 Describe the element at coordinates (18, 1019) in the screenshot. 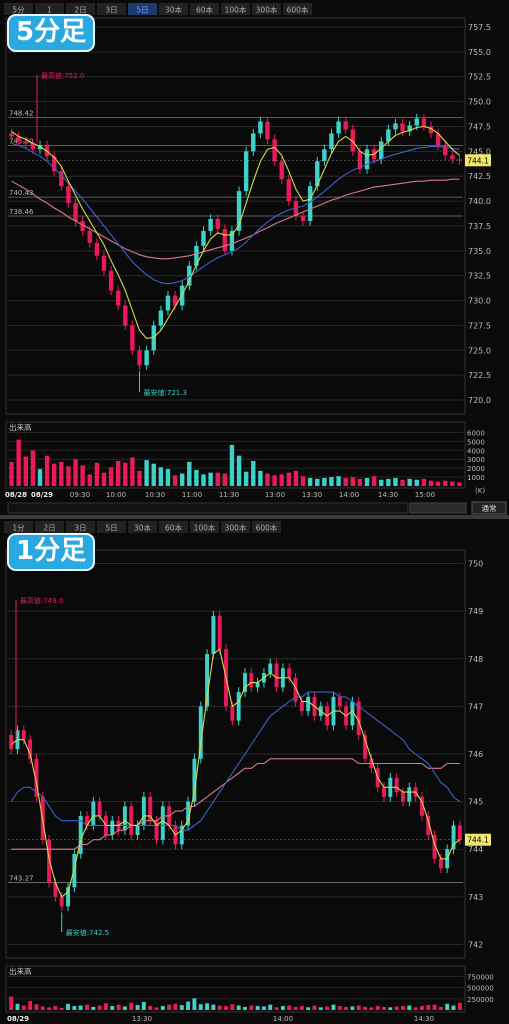

I see `x-tick-label: 08/29` at that location.